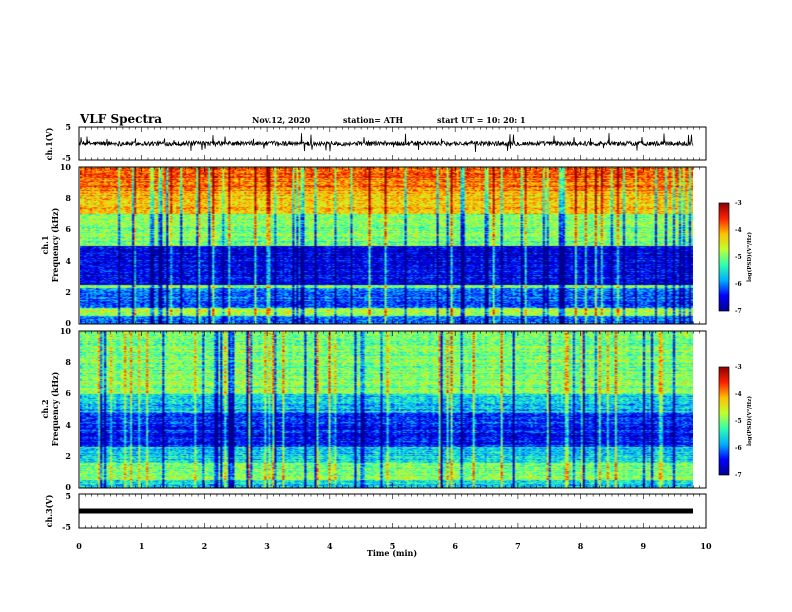  I want to click on ch3-waveform-trace, so click(386, 511).